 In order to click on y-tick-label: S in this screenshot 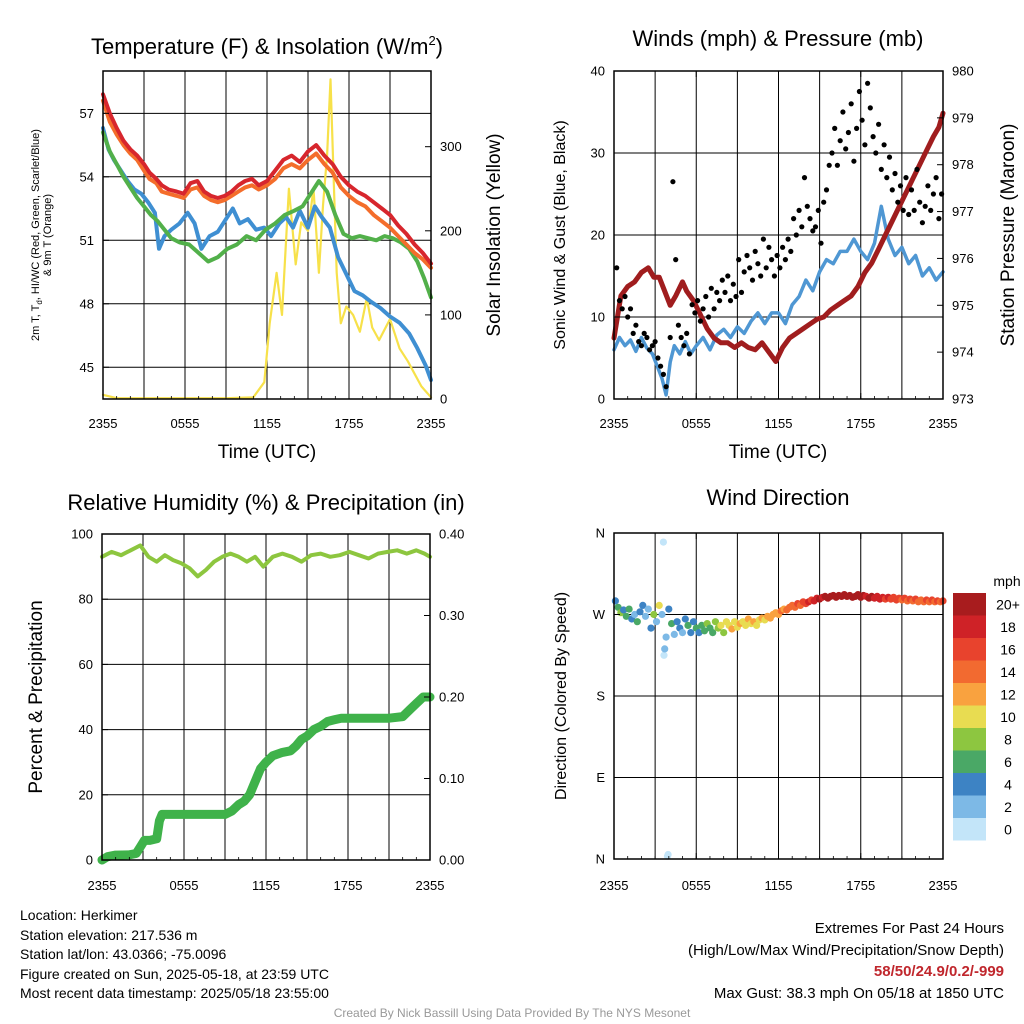, I will do `click(600, 696)`.